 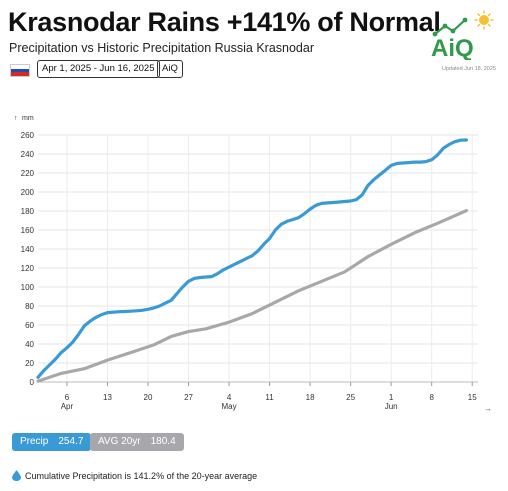 What do you see at coordinates (28, 192) in the screenshot?
I see `y-tick-label: 200` at bounding box center [28, 192].